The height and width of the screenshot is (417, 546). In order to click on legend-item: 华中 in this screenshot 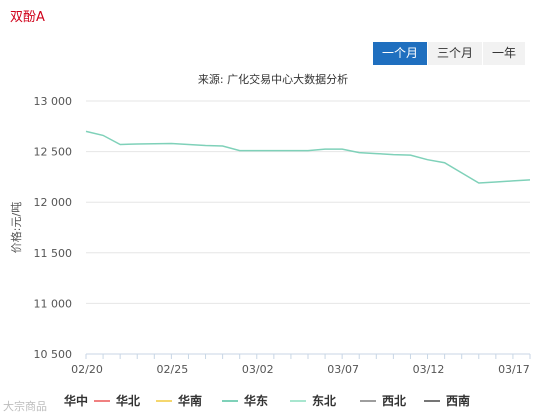, I will do `click(76, 400)`.